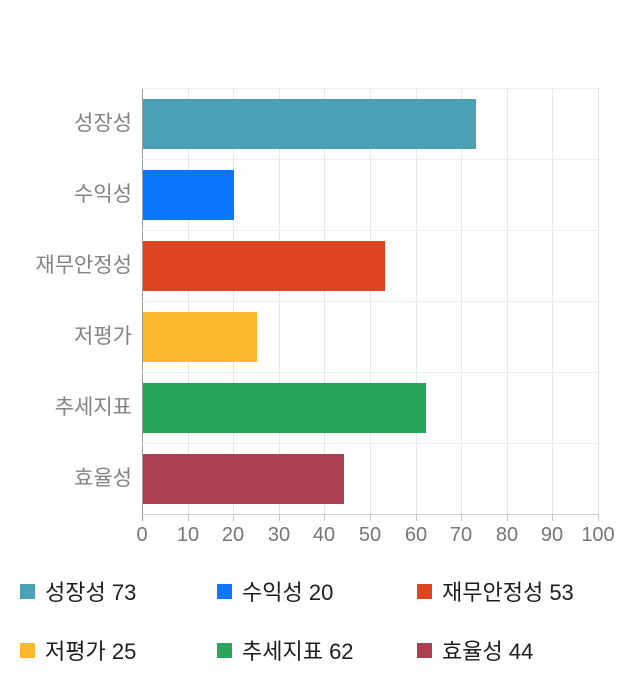 Image resolution: width=640 pixels, height=700 pixels. Describe the element at coordinates (508, 592) in the screenshot. I see `legend-label: 재무안정성 53` at that location.